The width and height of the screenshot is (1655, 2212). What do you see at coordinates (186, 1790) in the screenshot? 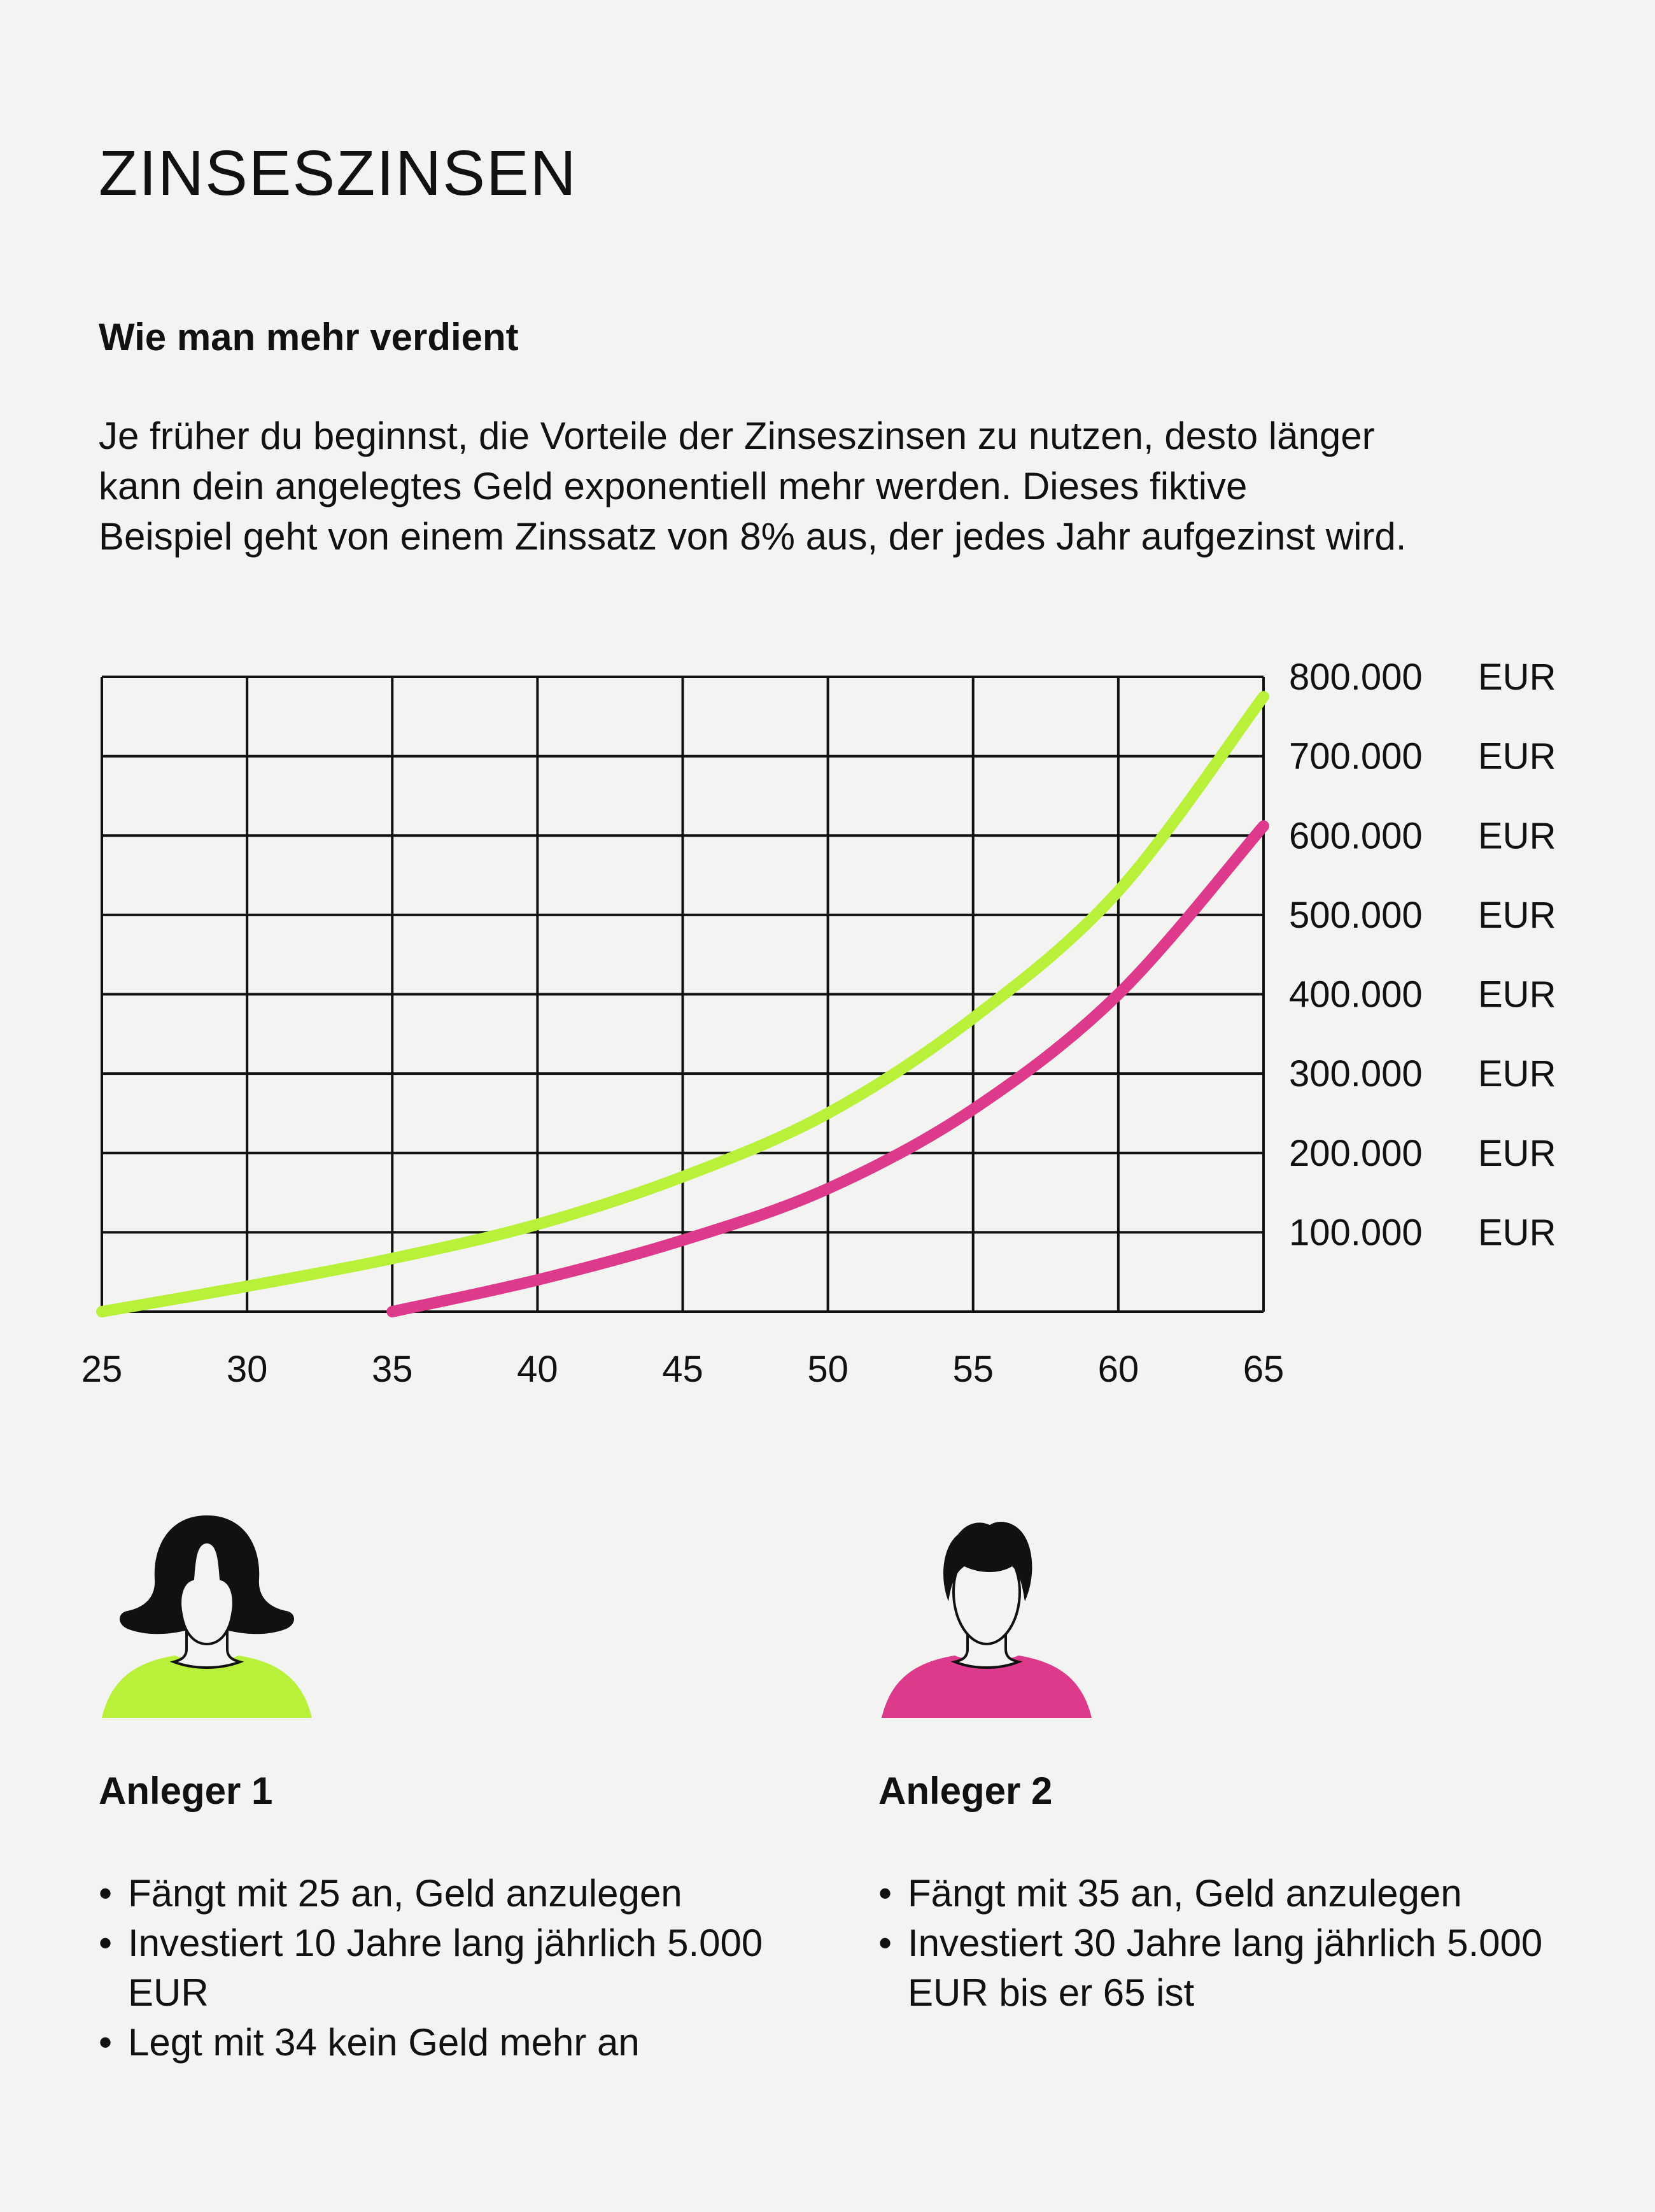
I see `investor-1-name: Anleger 1` at bounding box center [186, 1790].